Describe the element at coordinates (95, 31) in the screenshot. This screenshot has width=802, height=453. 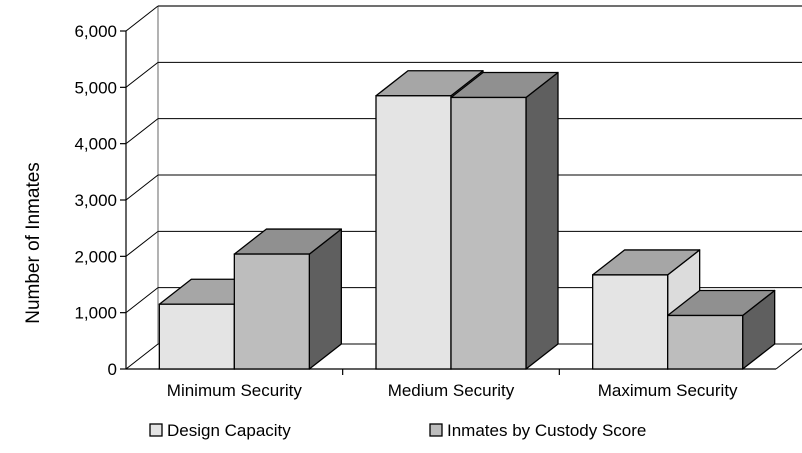
I see `y-tick-label: 6,000` at that location.